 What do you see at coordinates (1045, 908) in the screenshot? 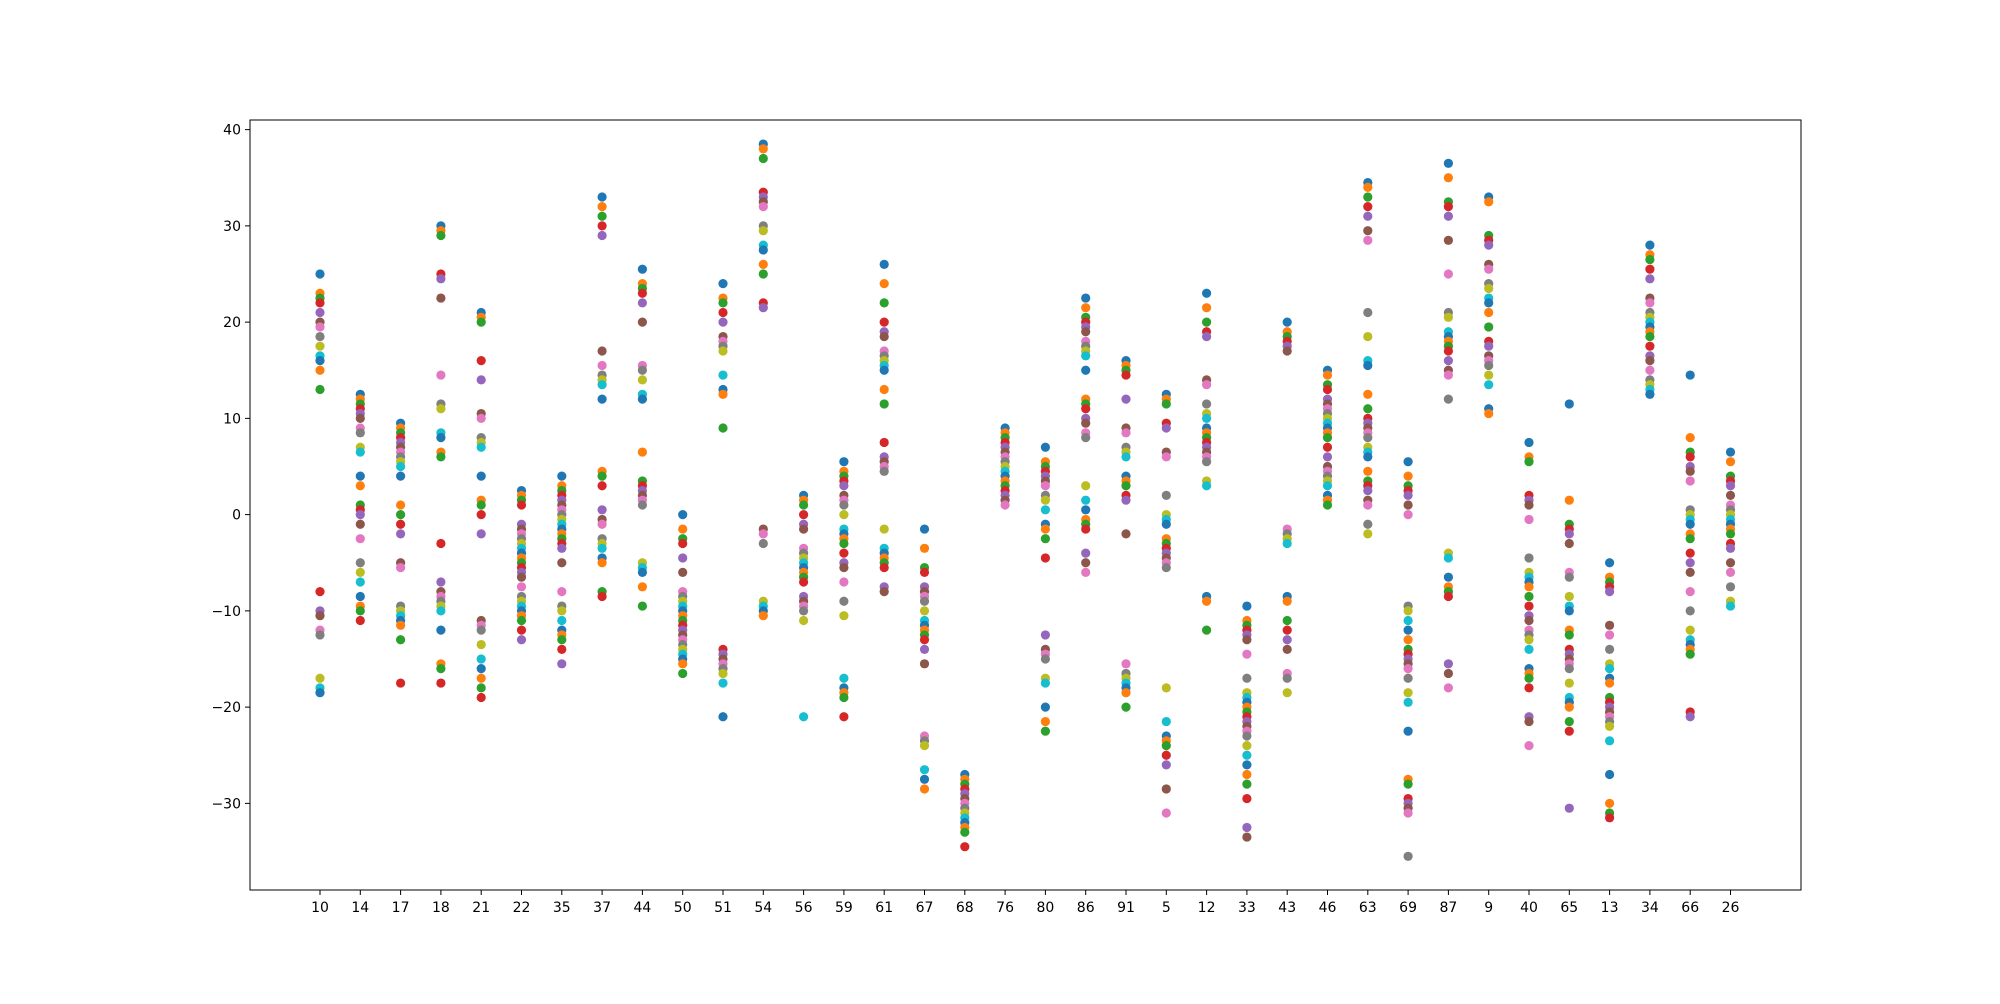
I see `x-tick-label: 80` at bounding box center [1045, 908].